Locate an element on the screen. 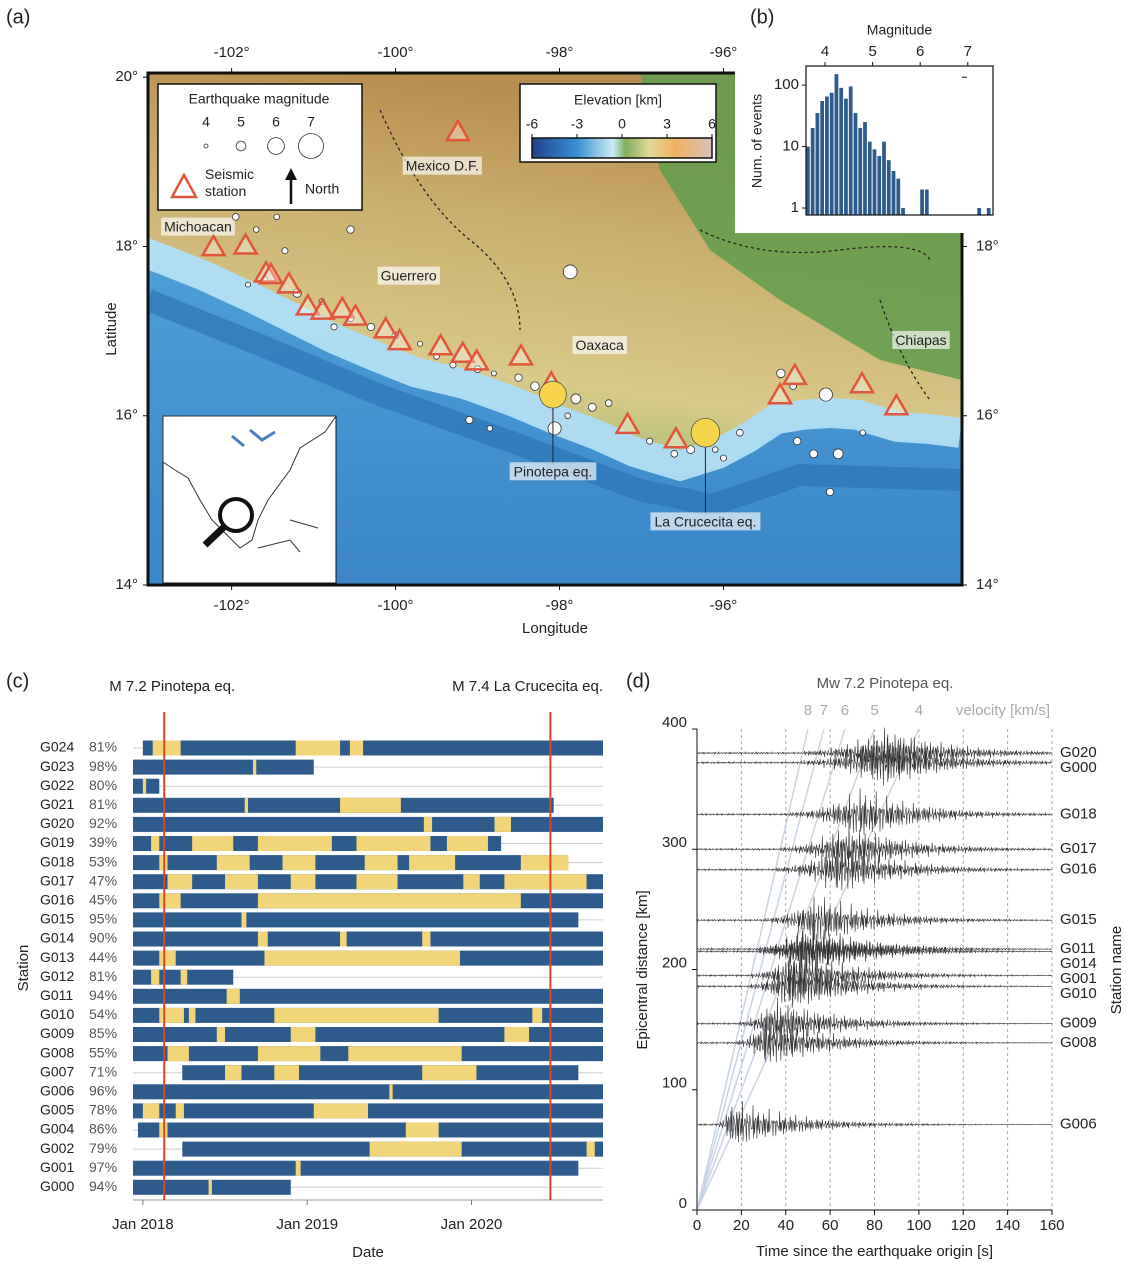 This screenshot has height=1266, width=1127. station-percent: 96% is located at coordinates (103, 1091).